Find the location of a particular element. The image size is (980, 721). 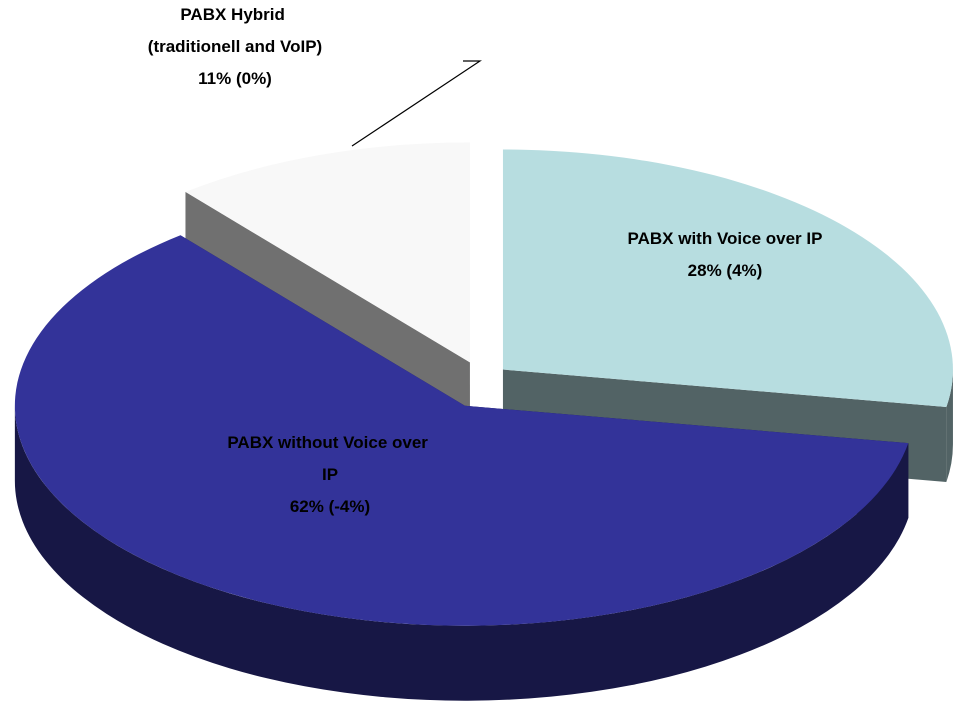

value-label: 28% (4%) is located at coordinates (725, 270).